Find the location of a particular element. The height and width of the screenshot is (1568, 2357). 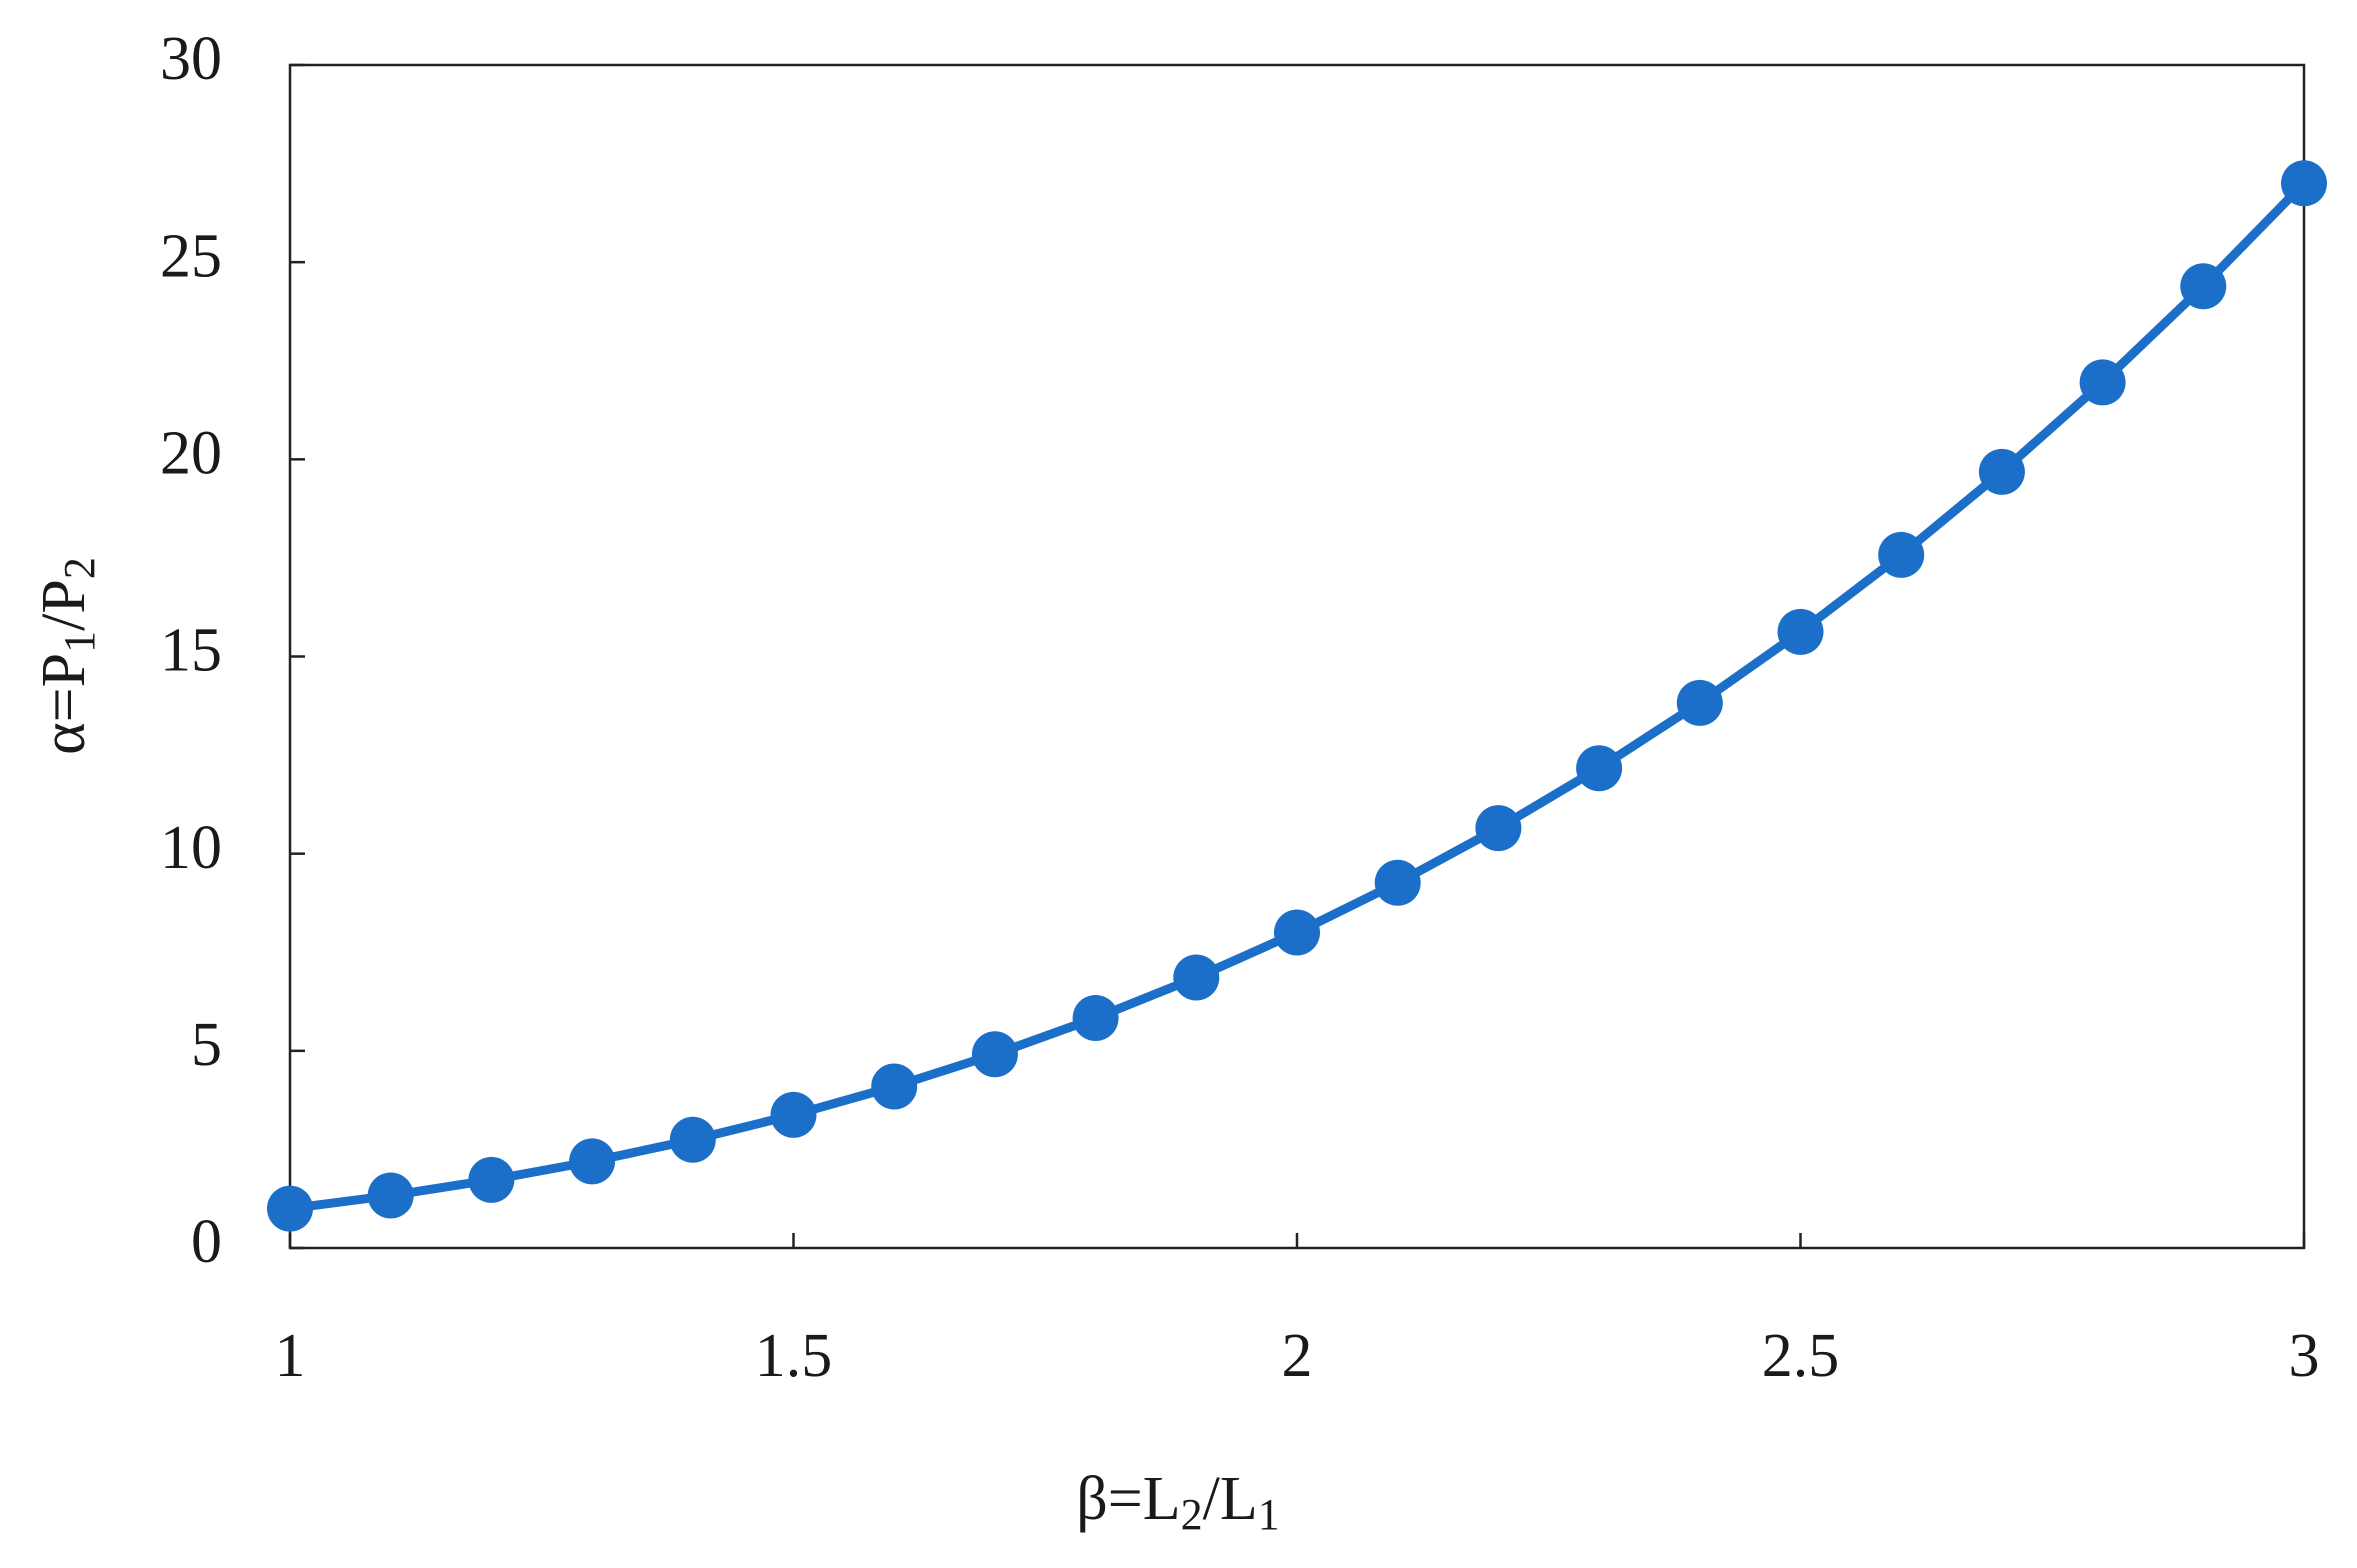

y-label-sub: 1 is located at coordinates (79, 642).